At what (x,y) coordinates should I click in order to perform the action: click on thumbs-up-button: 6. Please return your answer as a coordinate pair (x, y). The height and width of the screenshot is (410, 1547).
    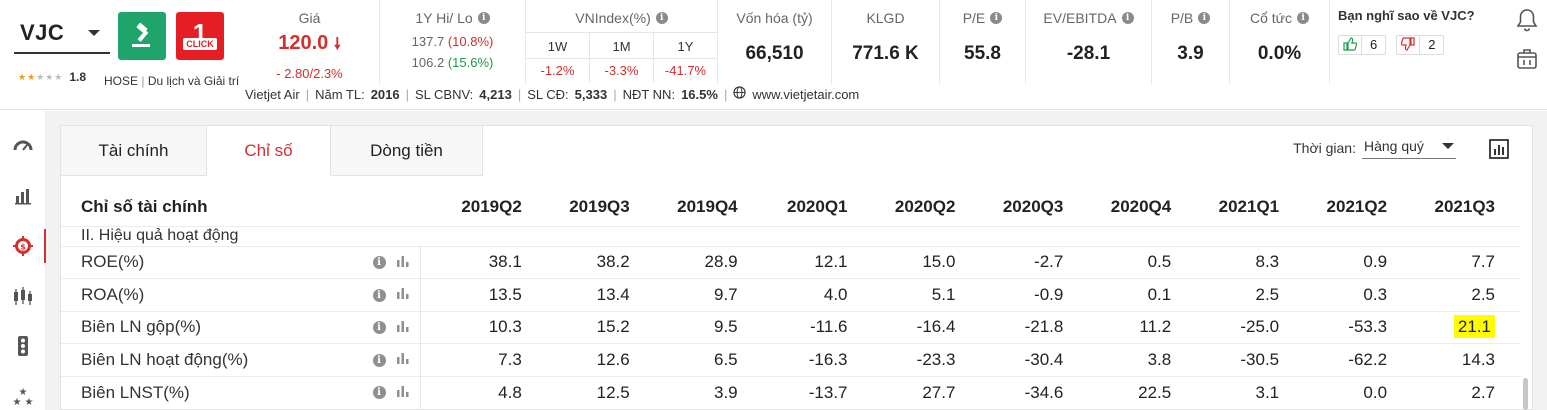
    Looking at the image, I should click on (1362, 45).